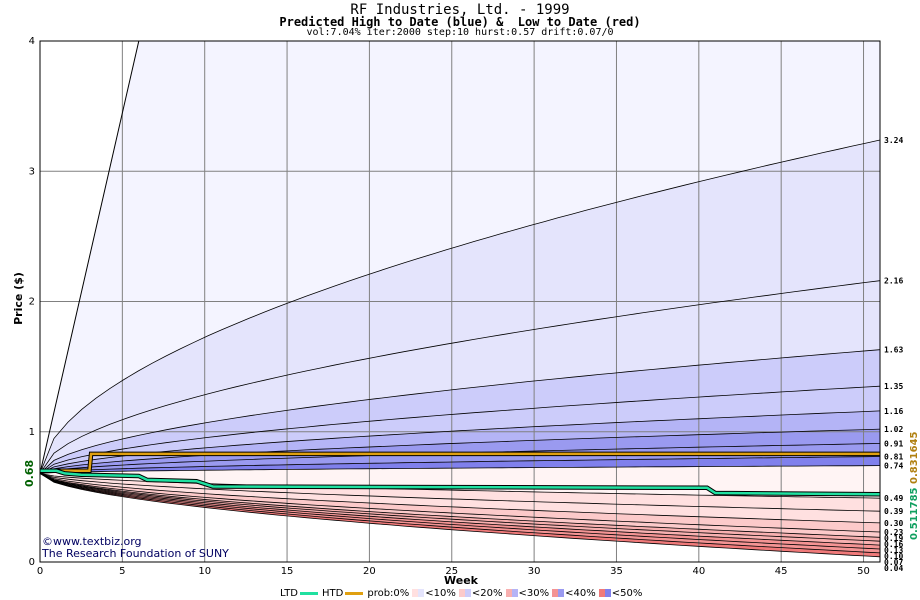  I want to click on percentile-label: 0.30, so click(893, 523).